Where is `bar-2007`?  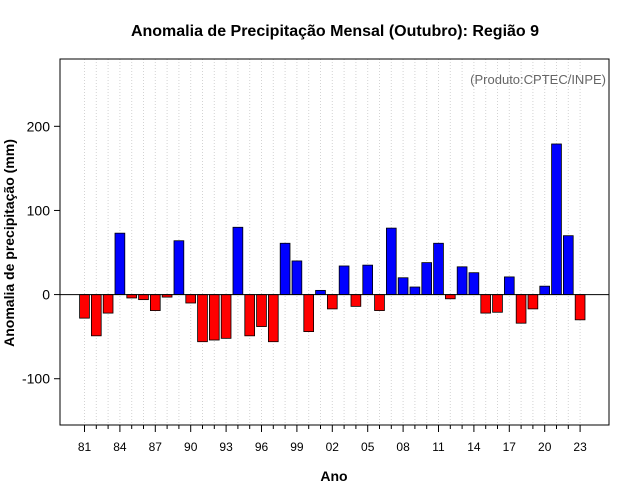 bar-2007 is located at coordinates (391, 261).